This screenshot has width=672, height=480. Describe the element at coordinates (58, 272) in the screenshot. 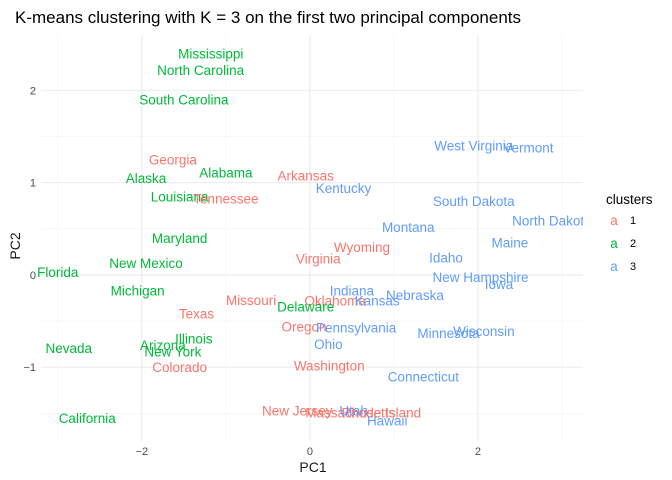

I see `state-label: Florida` at that location.